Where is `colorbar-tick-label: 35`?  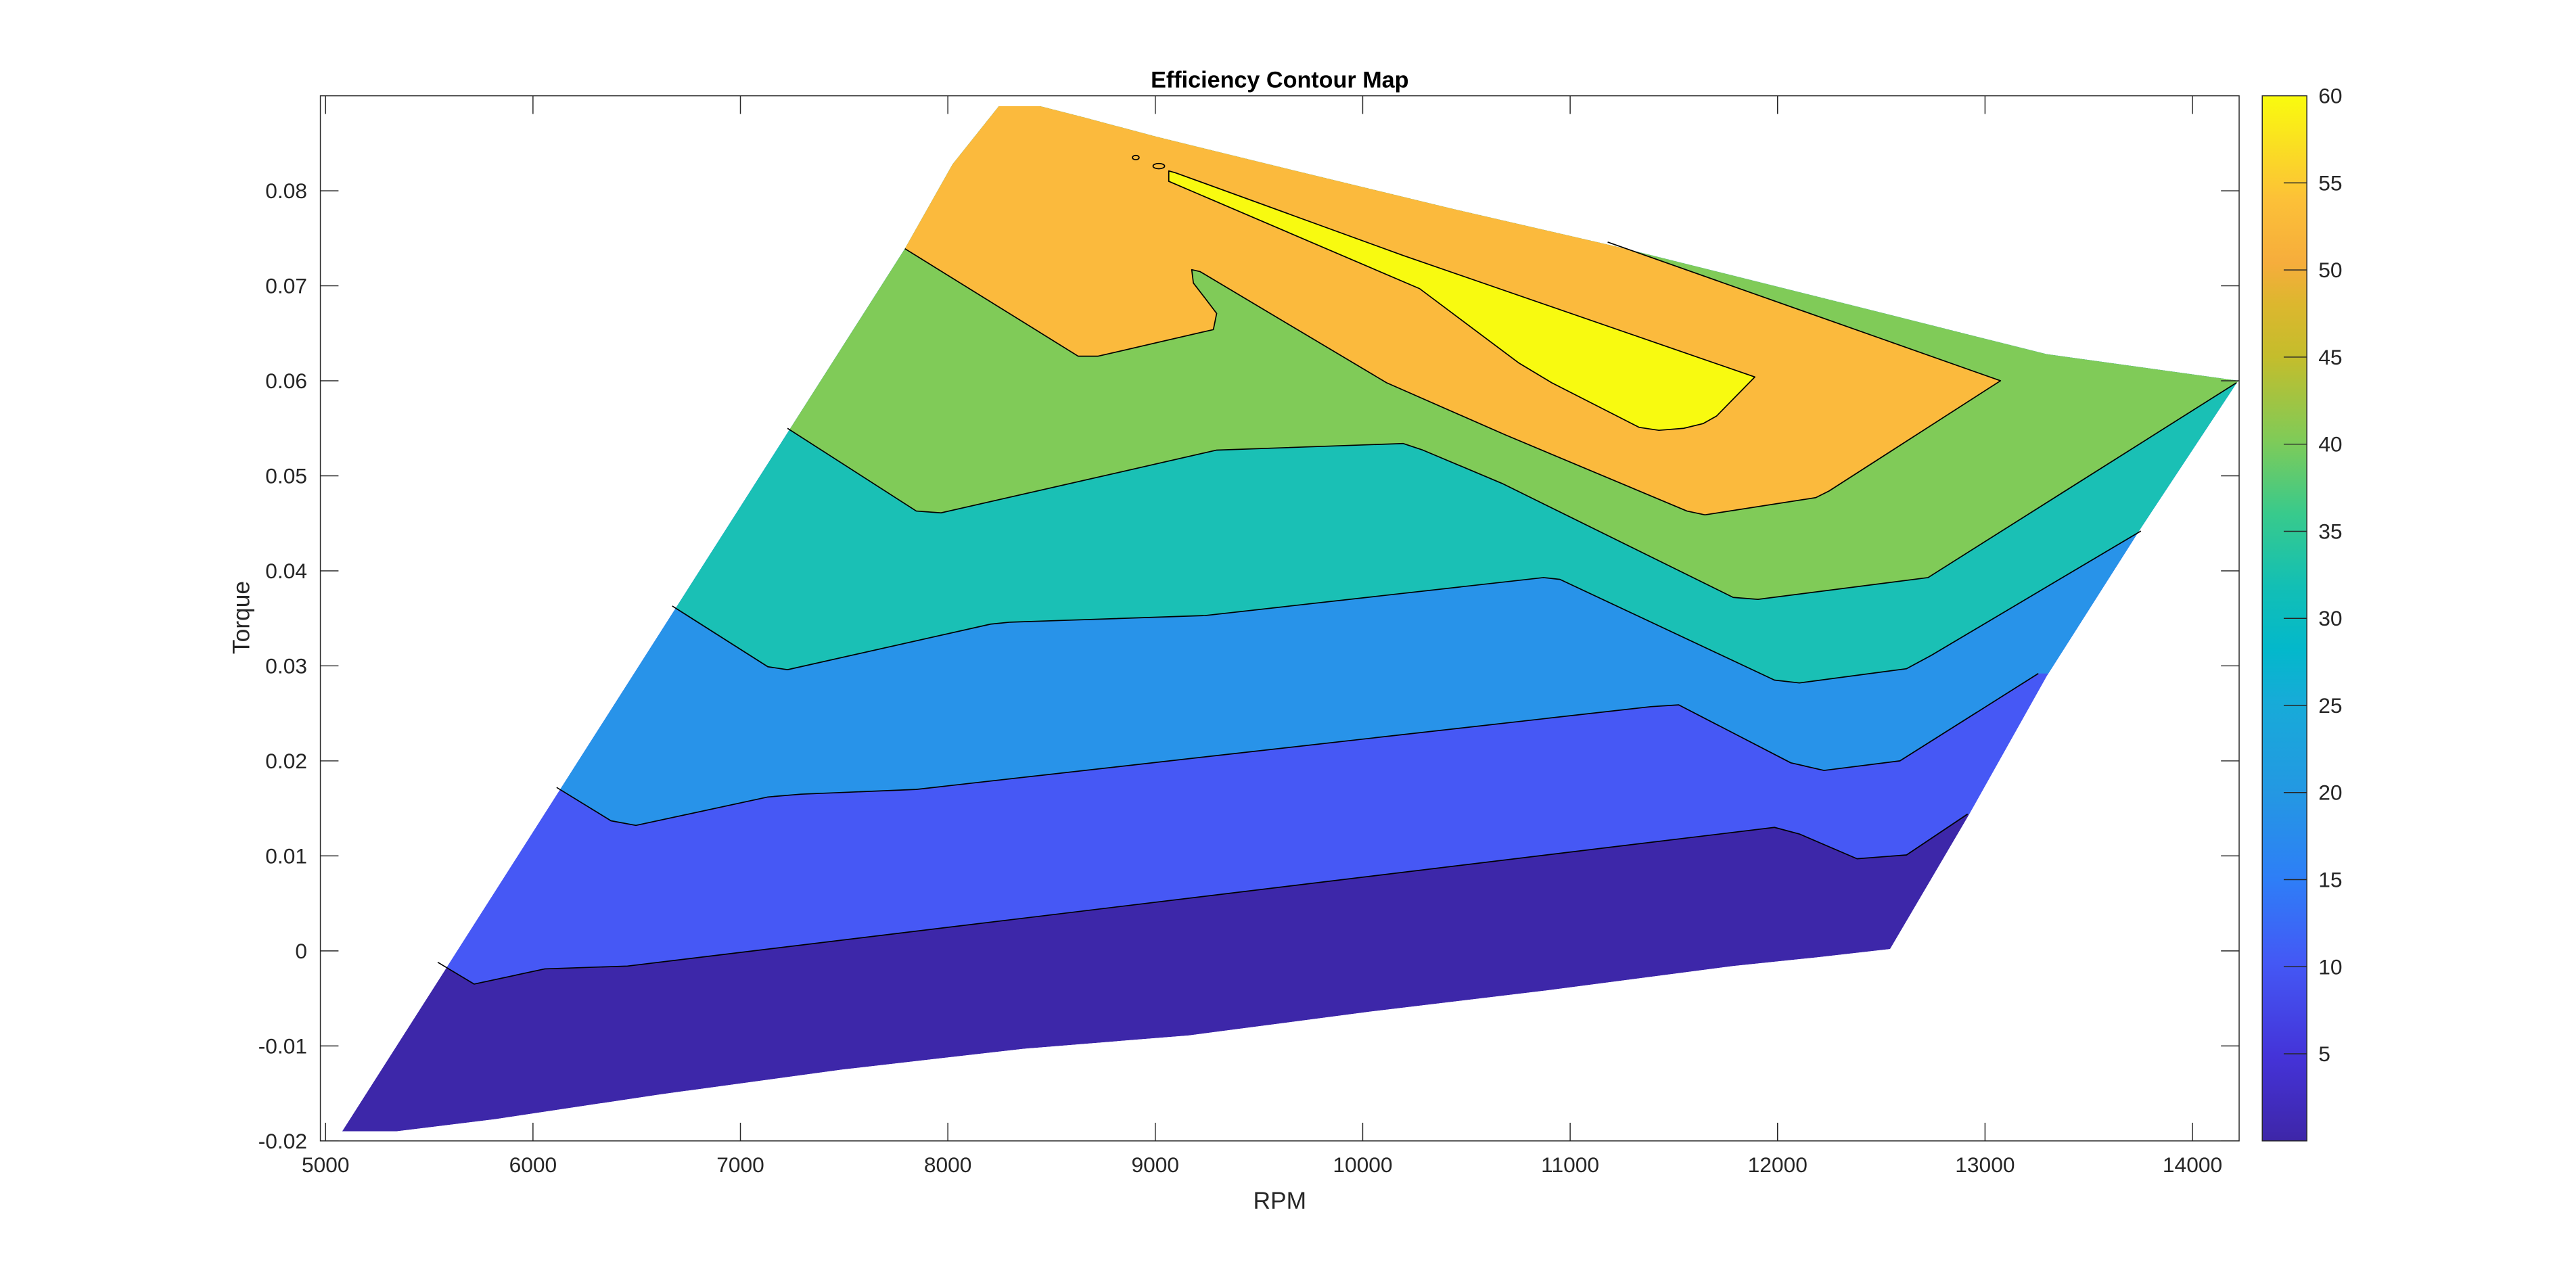
colorbar-tick-label: 35 is located at coordinates (2330, 531).